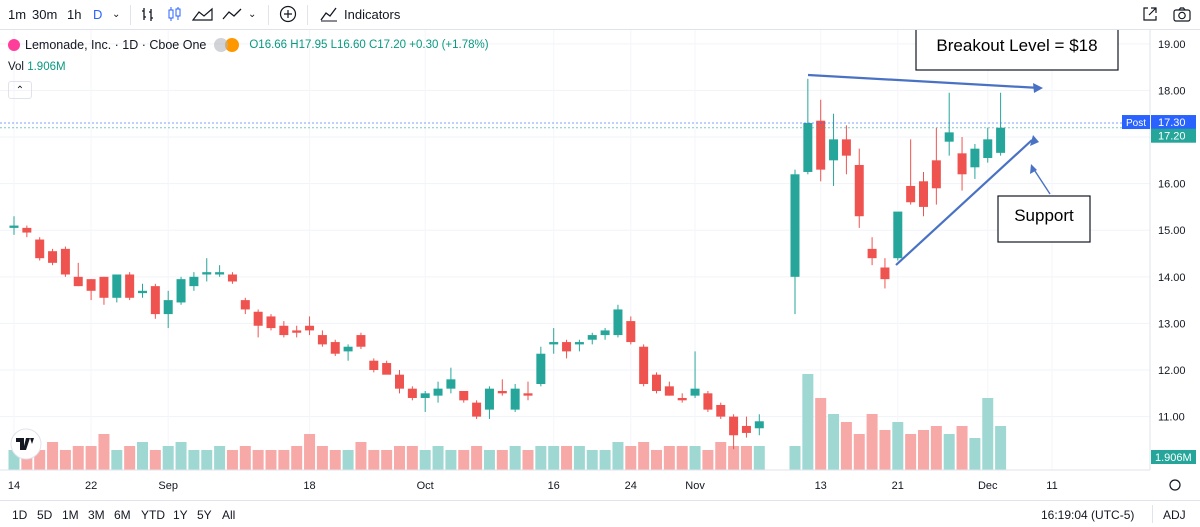  What do you see at coordinates (309, 486) in the screenshot?
I see `time-tick-label: 18` at bounding box center [309, 486].